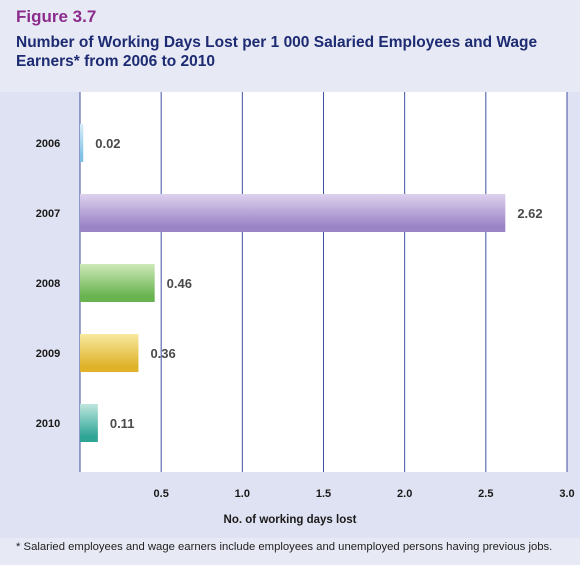 The height and width of the screenshot is (565, 580). I want to click on category-label-2007: 2007, so click(48, 214).